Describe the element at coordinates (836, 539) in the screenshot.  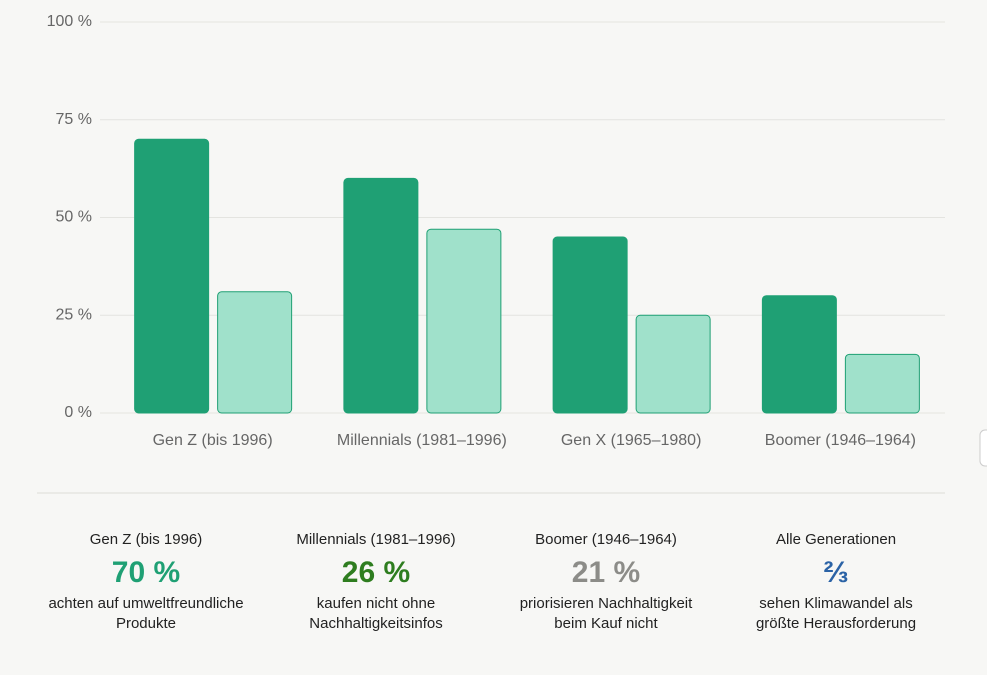
I see `stat-title: Alle Generationen` at that location.